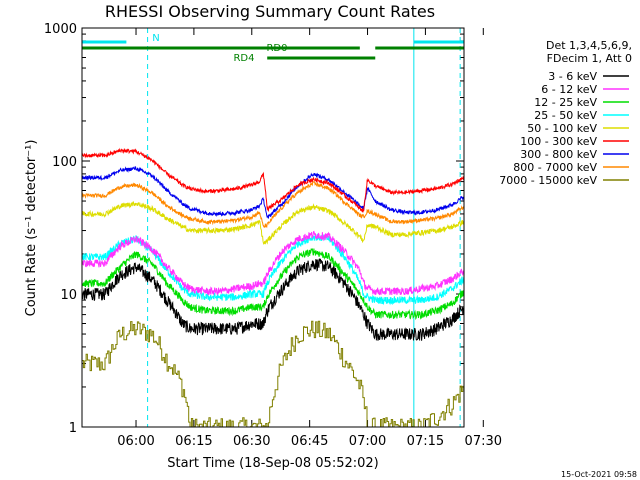 The width and height of the screenshot is (640, 480). What do you see at coordinates (31, 228) in the screenshot?
I see `y-axis-label: Count Rate (s⁻¹ detector⁻¹)` at bounding box center [31, 228].